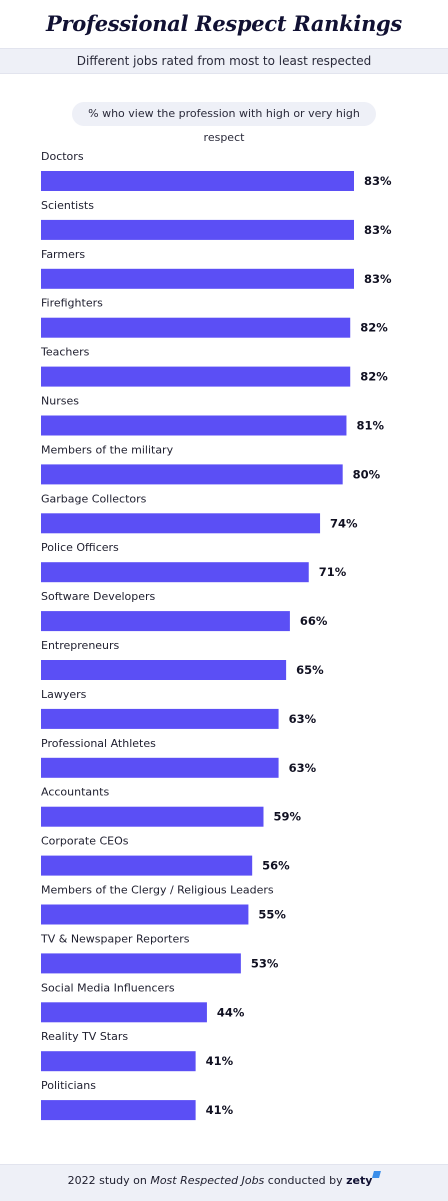  I want to click on brand-mark-icon, so click(377, 1174).